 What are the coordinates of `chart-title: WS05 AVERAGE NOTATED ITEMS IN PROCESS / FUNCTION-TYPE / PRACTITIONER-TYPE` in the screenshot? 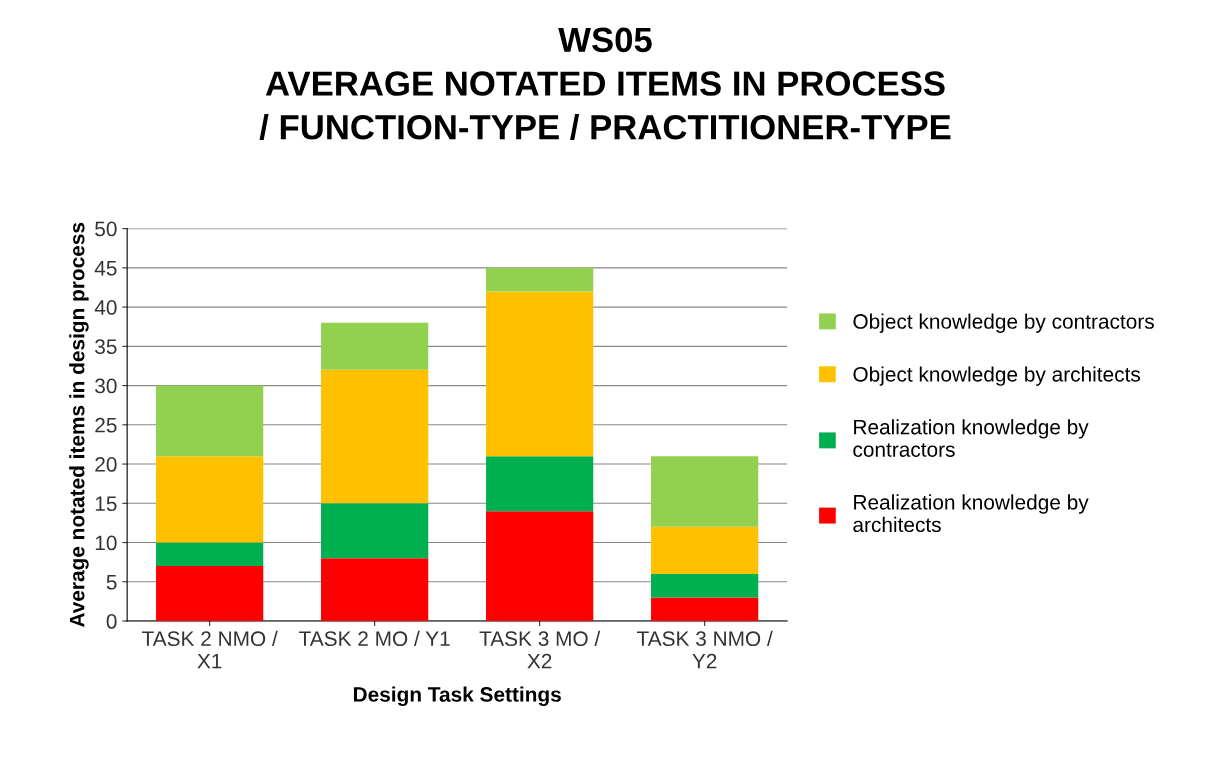 It's located at (605, 83).